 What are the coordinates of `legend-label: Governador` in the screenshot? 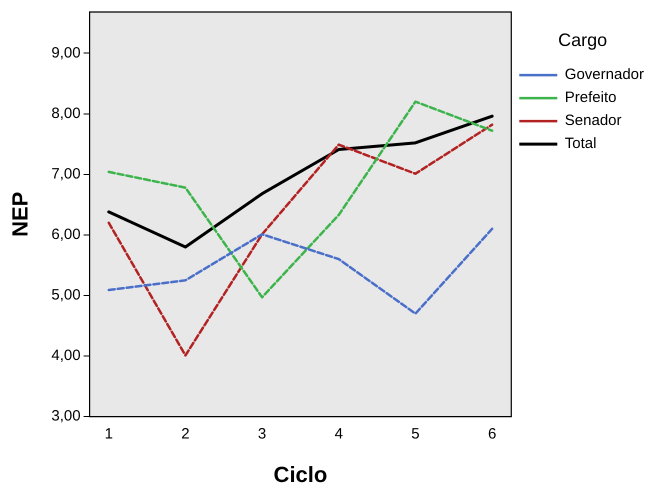 It's located at (604, 75).